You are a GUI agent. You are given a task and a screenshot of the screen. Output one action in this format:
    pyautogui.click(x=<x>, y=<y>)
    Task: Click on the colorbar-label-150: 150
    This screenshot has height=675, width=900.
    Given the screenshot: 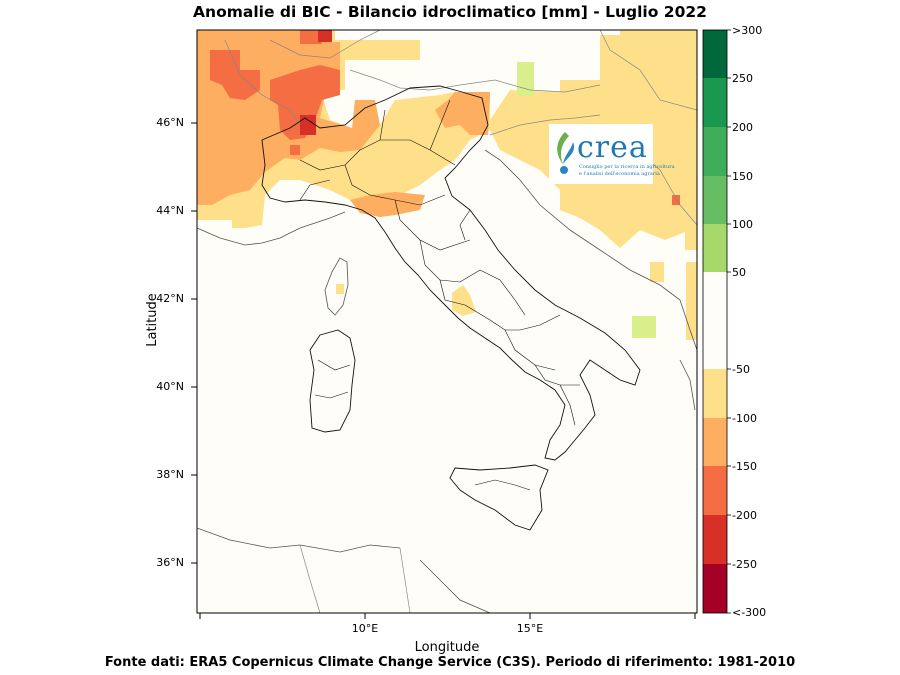 What is the action you would take?
    pyautogui.click(x=742, y=176)
    